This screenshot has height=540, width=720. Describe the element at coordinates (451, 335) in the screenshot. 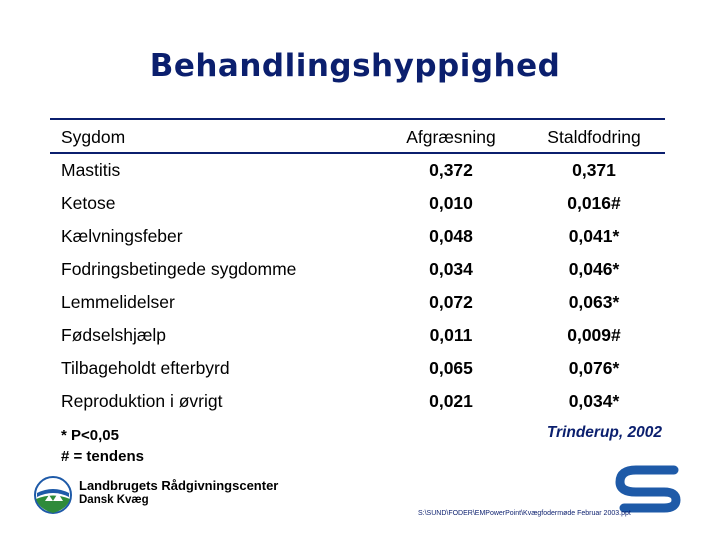

I see `cell-afgraesning: 0,011` at that location.